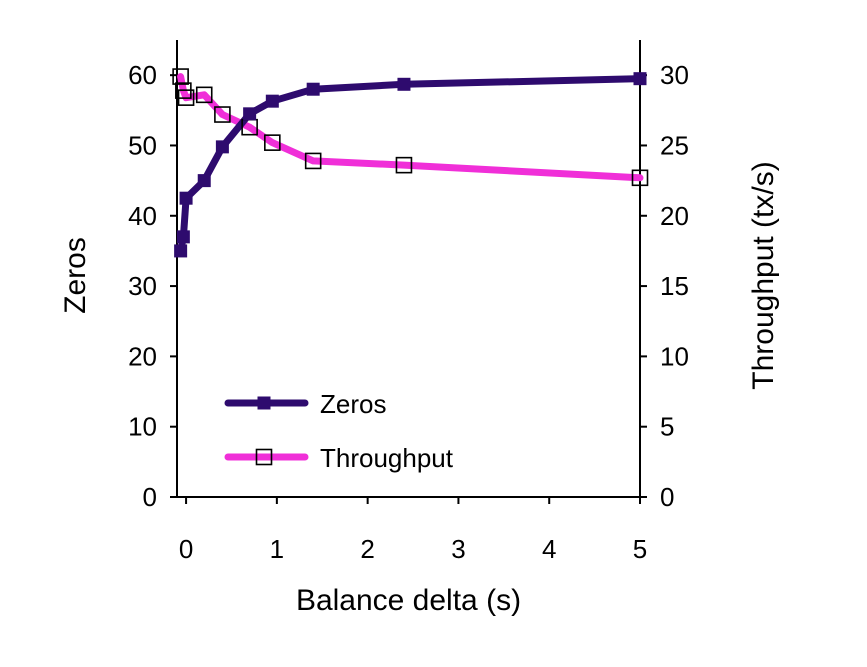 The image size is (867, 667). What do you see at coordinates (142, 427) in the screenshot?
I see `y-left-tick-label: 10` at bounding box center [142, 427].